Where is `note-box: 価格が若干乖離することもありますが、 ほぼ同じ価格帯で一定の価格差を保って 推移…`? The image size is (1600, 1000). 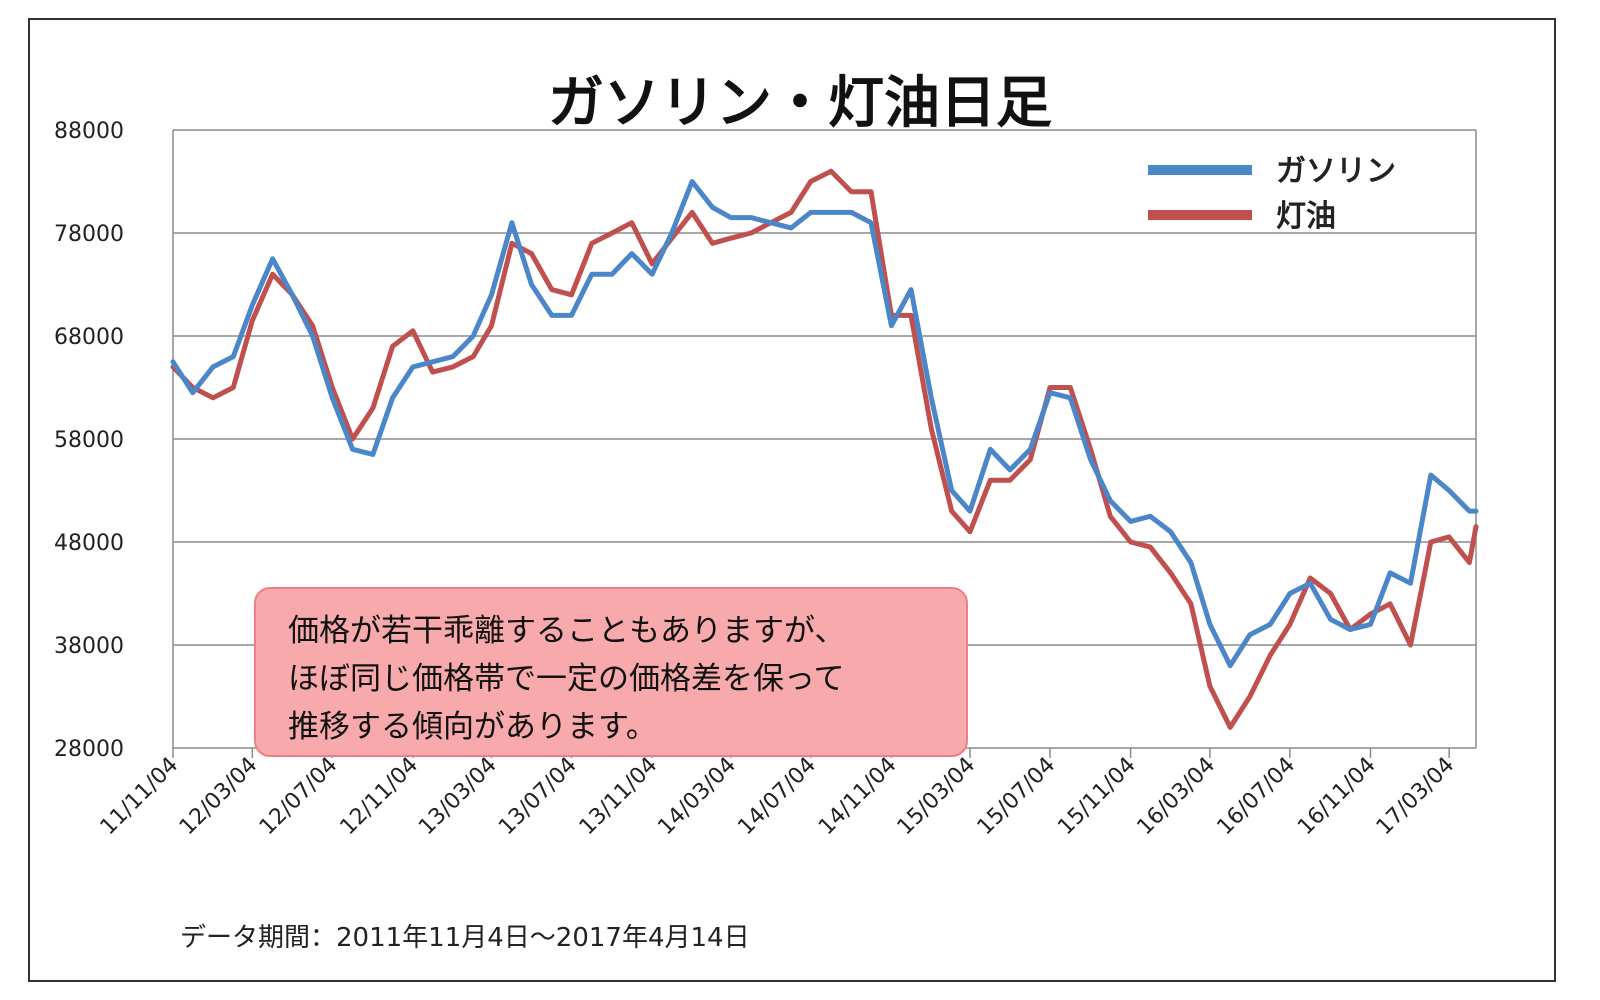
note-box: 価格が若干乖離することもありますが、 ほぼ同じ価格帯で一定の価格差を保って 推移… is located at coordinates (611, 672).